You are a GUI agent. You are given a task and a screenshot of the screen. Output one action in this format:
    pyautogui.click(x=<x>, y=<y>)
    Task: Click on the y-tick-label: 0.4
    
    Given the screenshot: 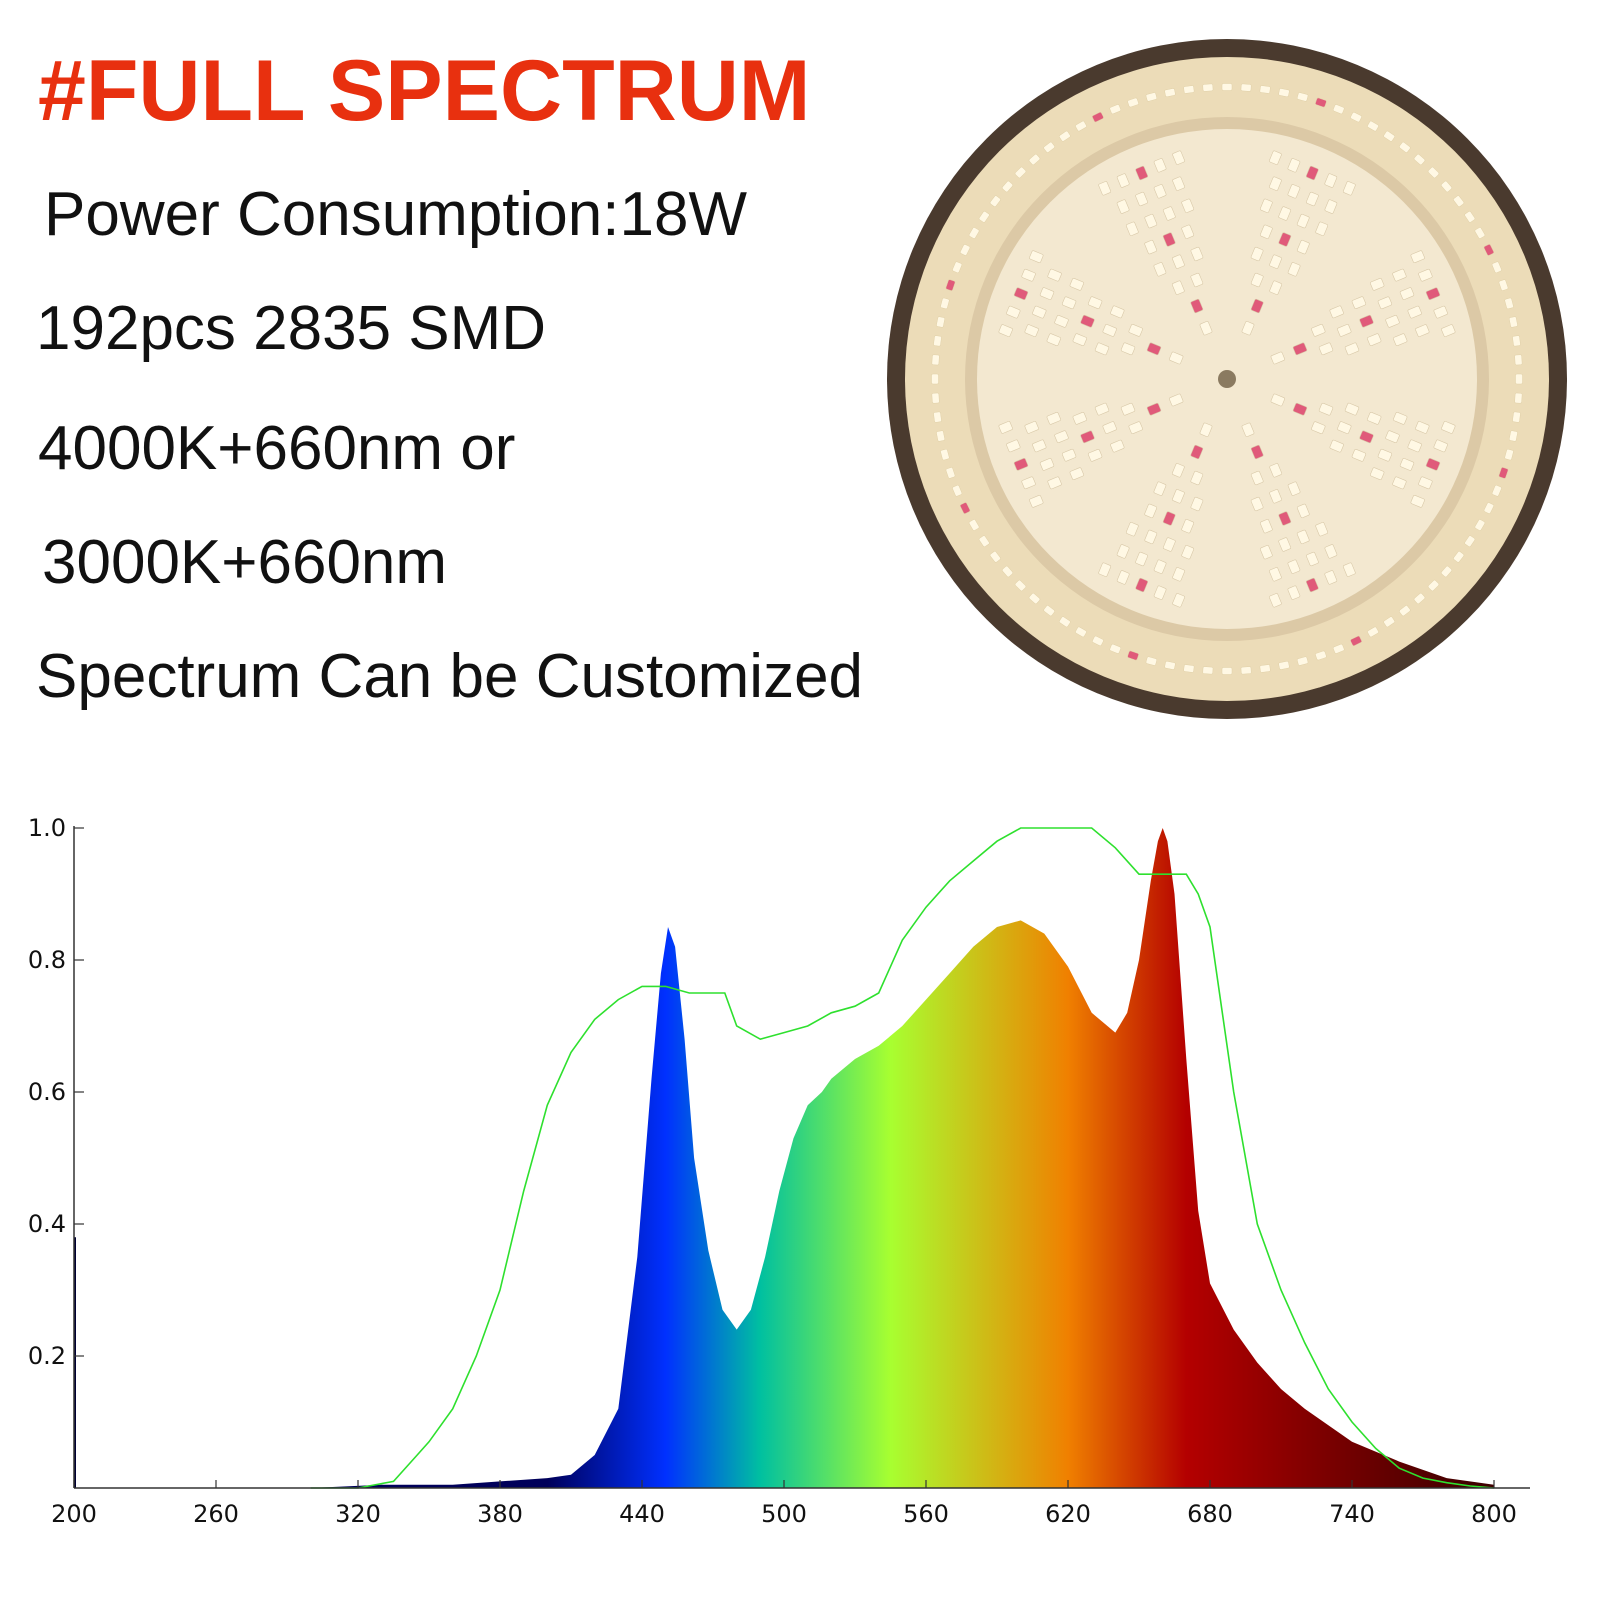 What is the action you would take?
    pyautogui.click(x=47, y=1224)
    